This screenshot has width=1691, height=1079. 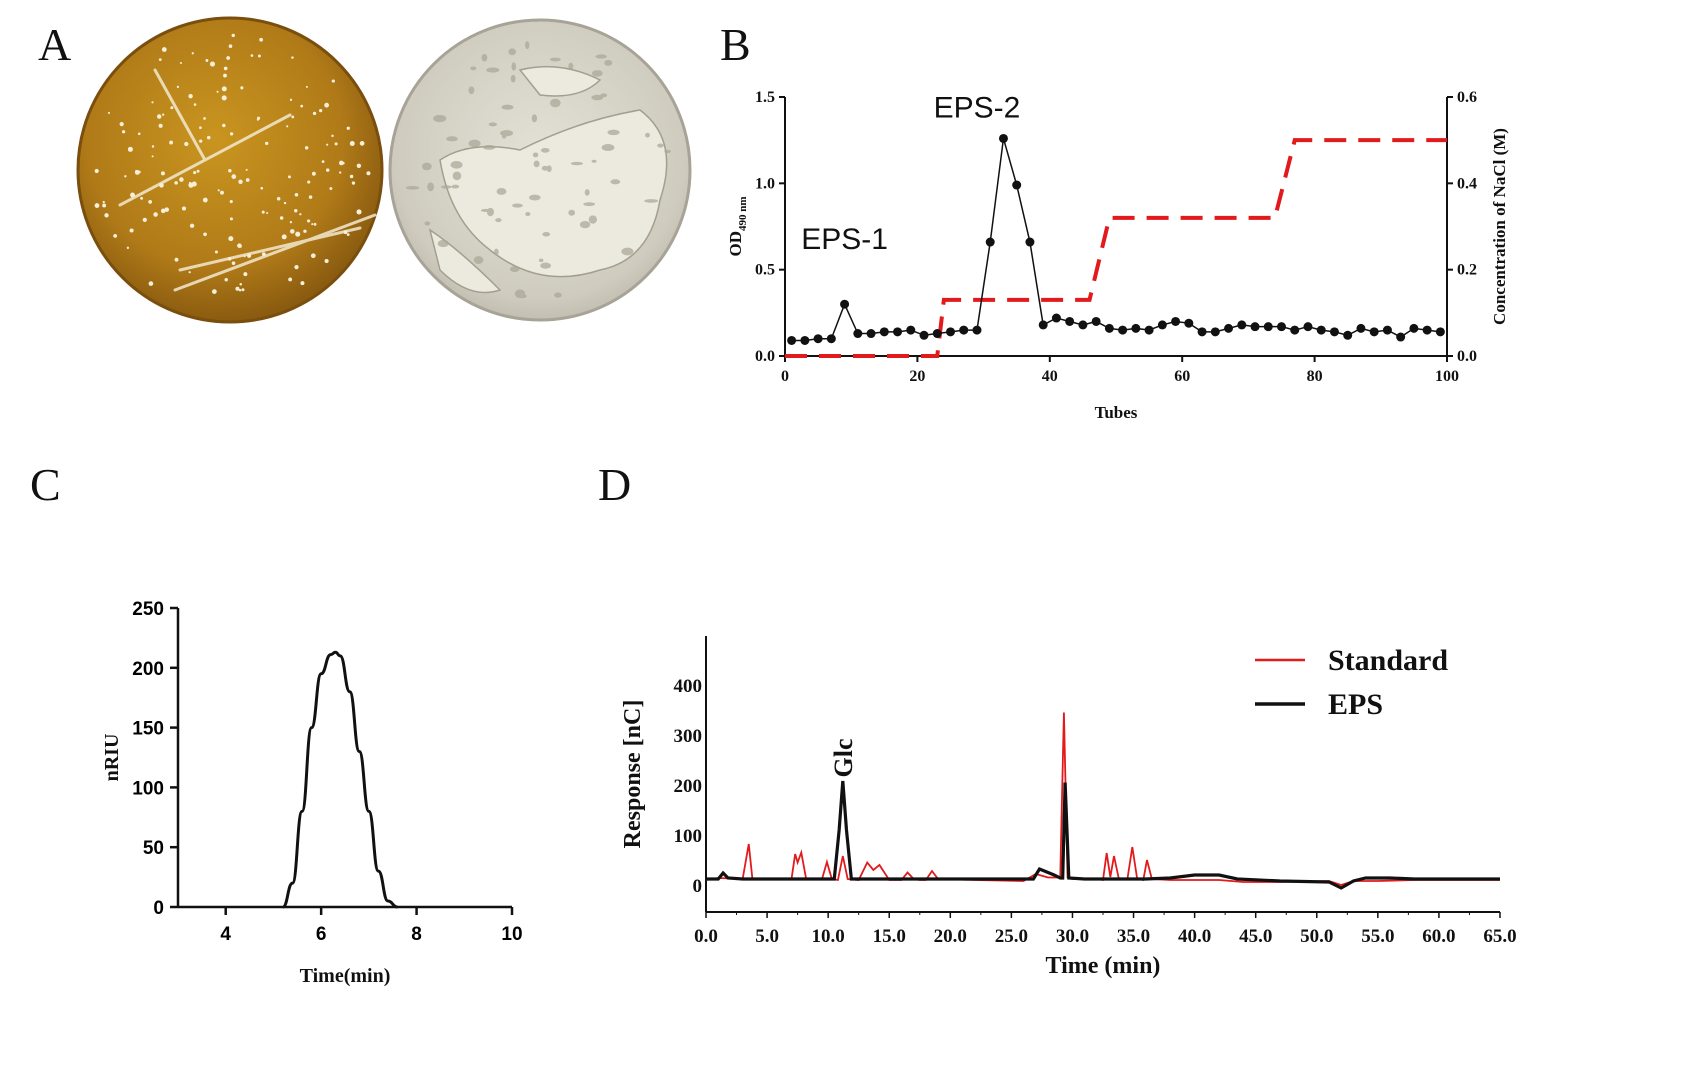 I want to click on x-tick-label: 80, so click(x=1315, y=376).